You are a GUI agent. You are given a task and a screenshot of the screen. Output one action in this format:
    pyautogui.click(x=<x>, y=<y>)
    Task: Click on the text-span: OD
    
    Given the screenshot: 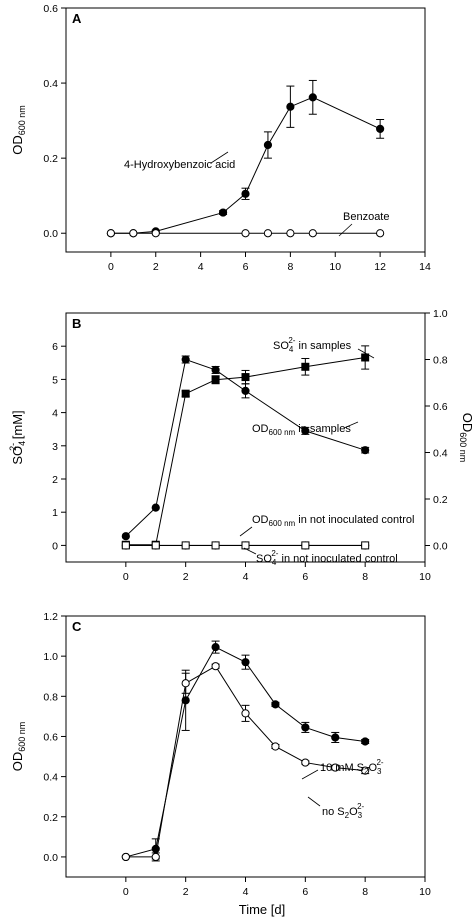 What is the action you would take?
    pyautogui.click(x=260, y=429)
    